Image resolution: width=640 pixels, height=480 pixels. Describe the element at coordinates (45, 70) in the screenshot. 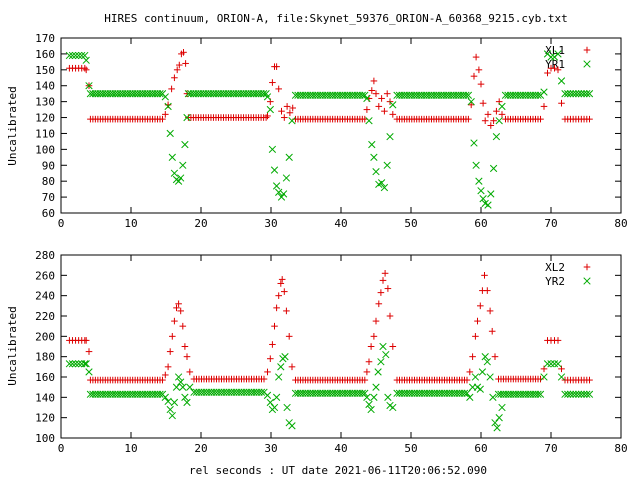

I see `y-tick-label: 150` at that location.